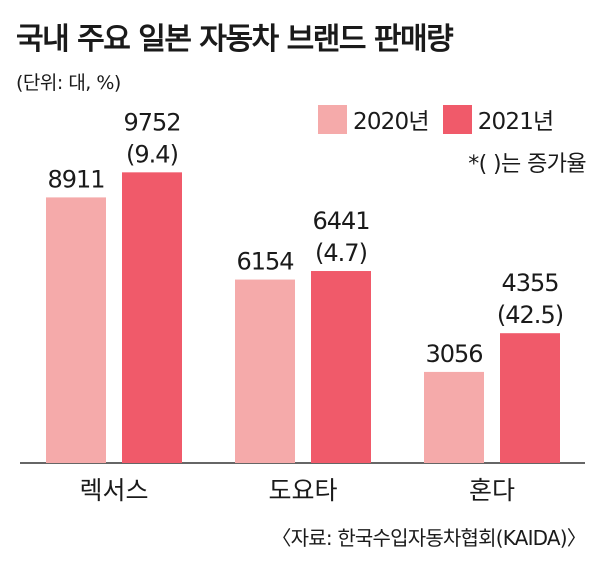 The height and width of the screenshot is (563, 600). I want to click on growth-label-혼다: (42.5), so click(530, 315).